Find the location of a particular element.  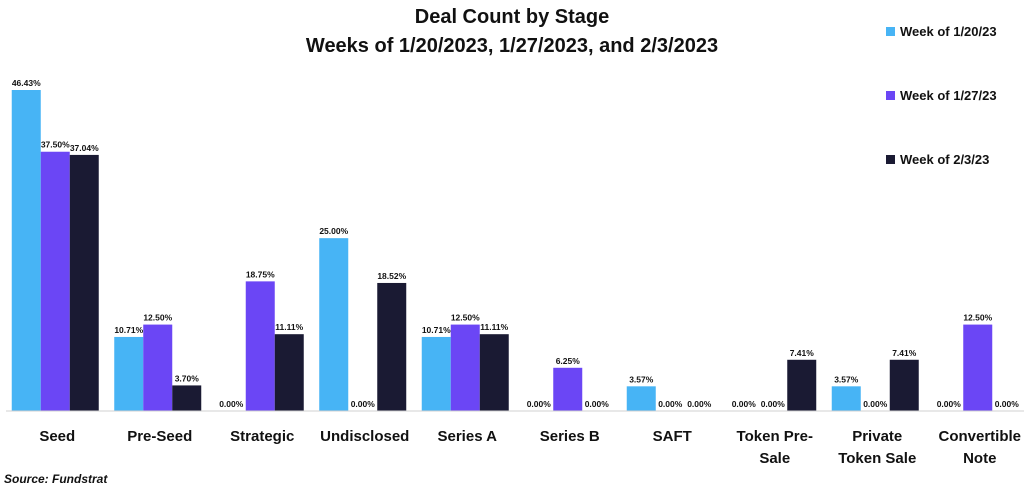

legend-label: Week of 1/20/23 is located at coordinates (948, 31).